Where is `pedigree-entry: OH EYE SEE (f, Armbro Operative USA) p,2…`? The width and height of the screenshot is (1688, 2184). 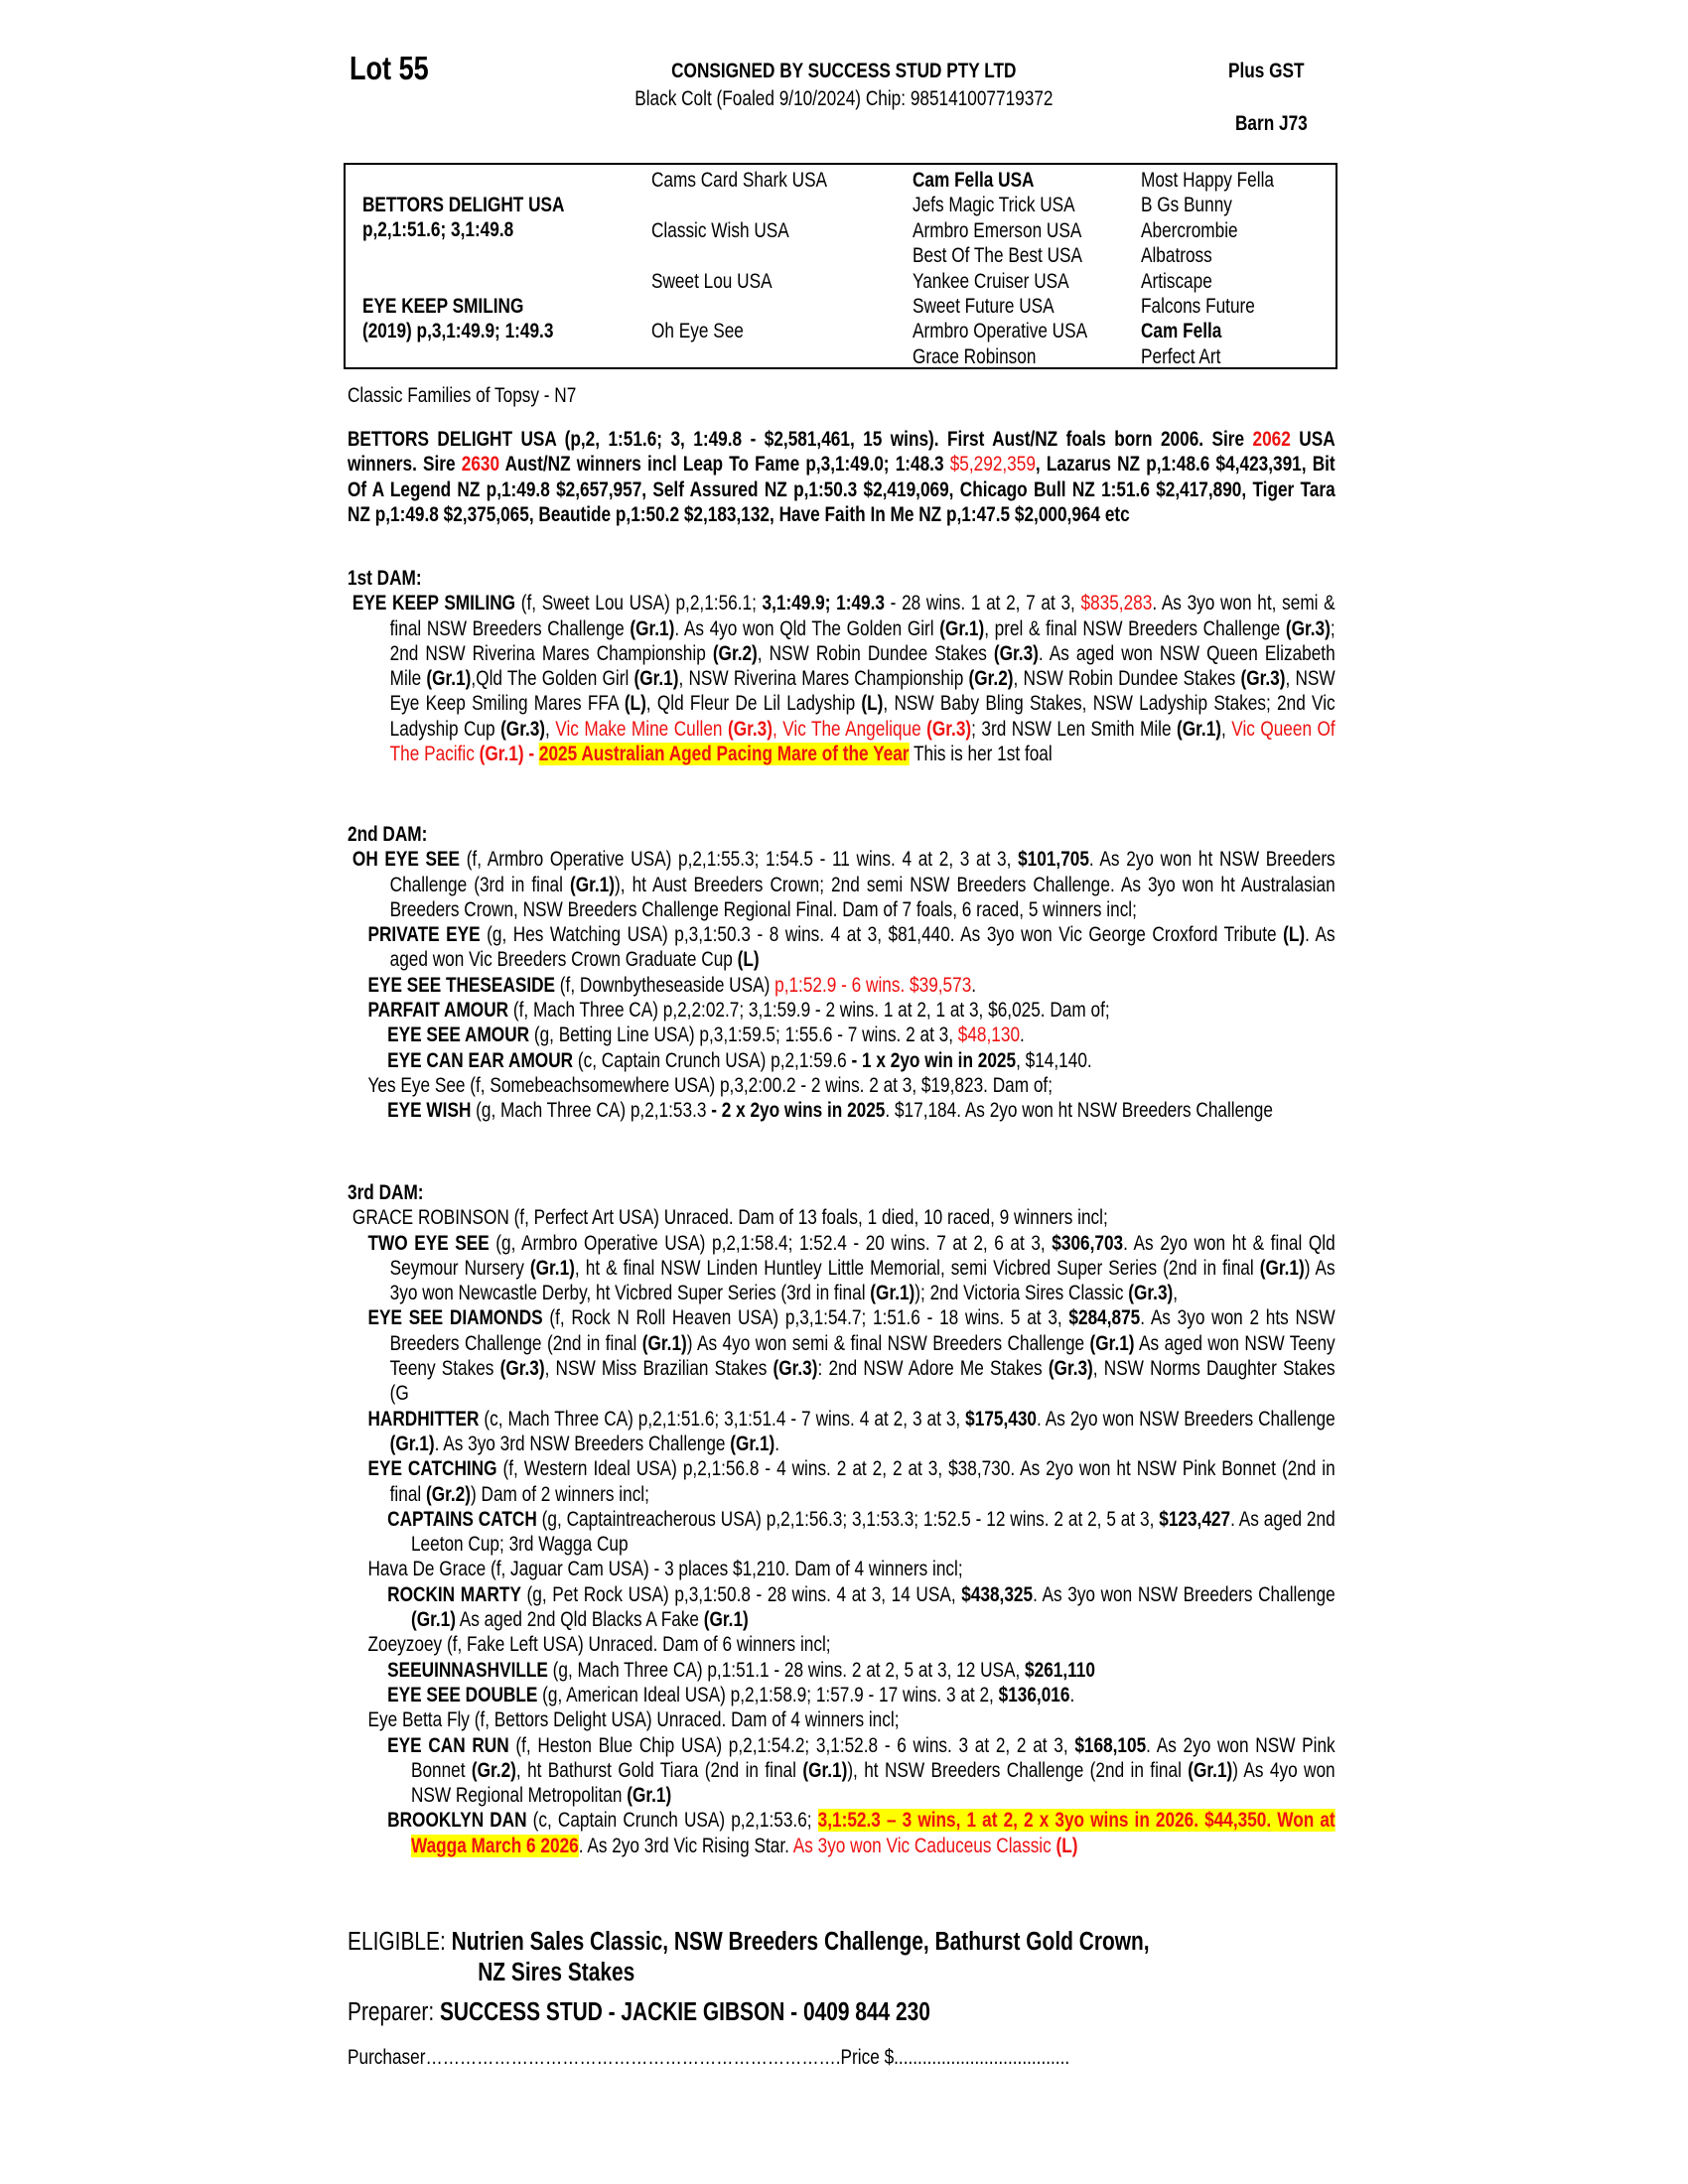
pedigree-entry: OH EYE SEE (f, Armbro Operative USA) p,2… is located at coordinates (842, 884).